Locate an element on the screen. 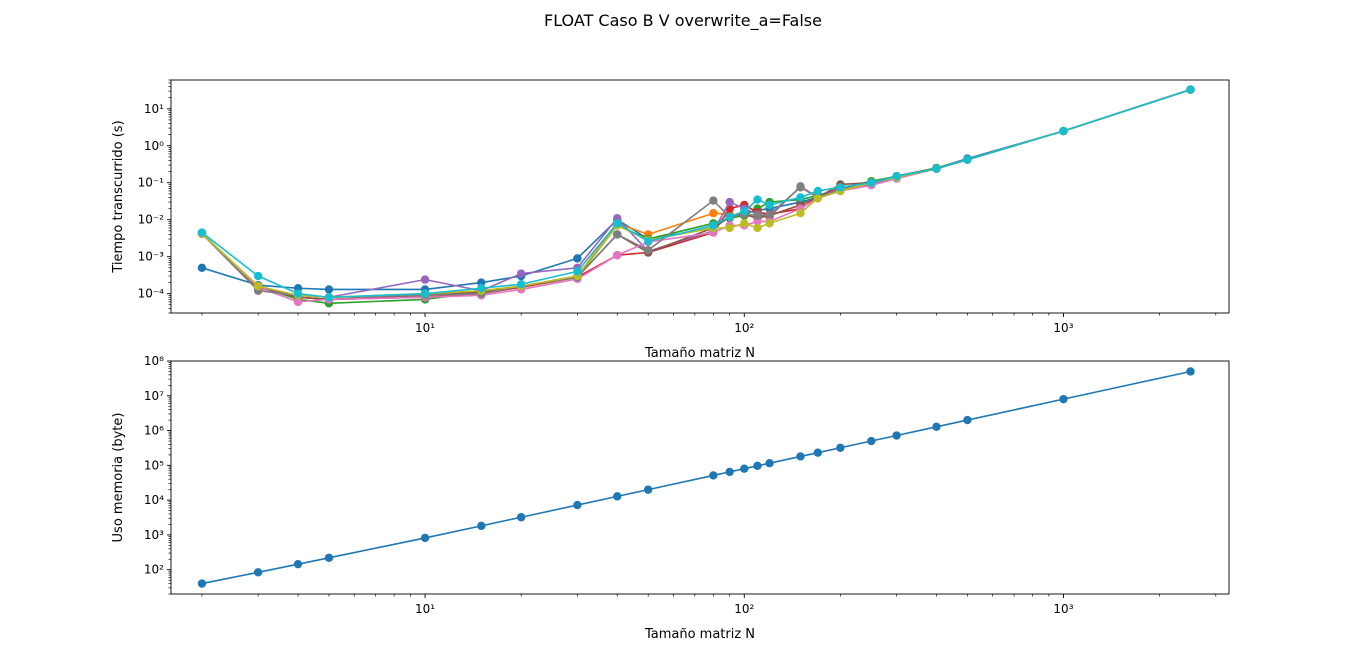  y-axis-label: Uso memoria (byte) is located at coordinates (118, 478).